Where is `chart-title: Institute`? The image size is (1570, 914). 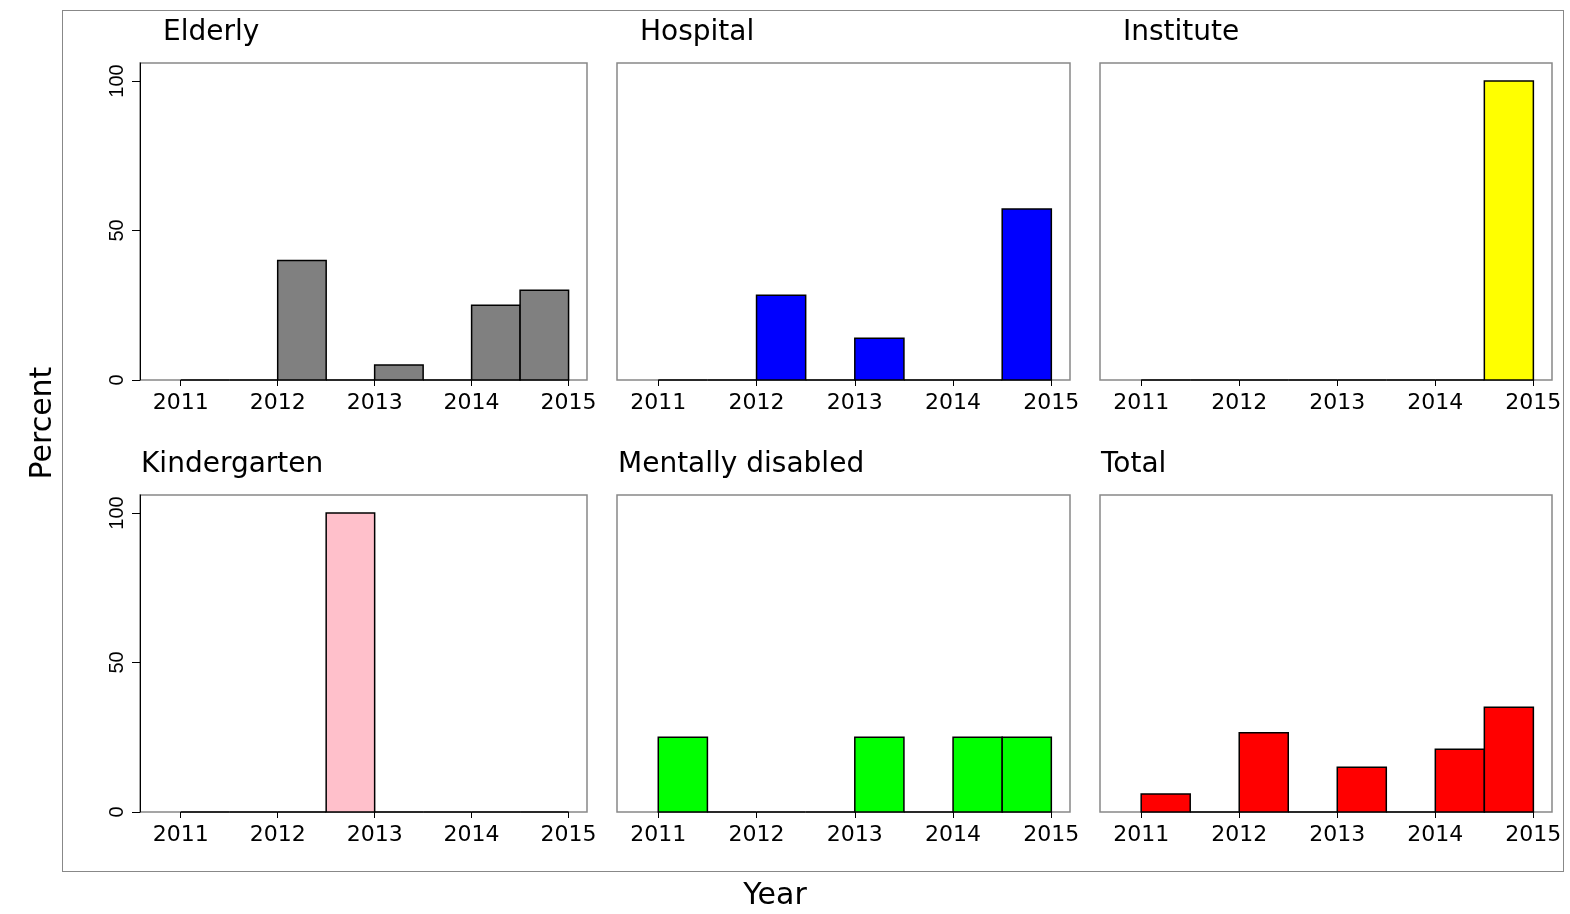
chart-title: Institute is located at coordinates (1181, 30).